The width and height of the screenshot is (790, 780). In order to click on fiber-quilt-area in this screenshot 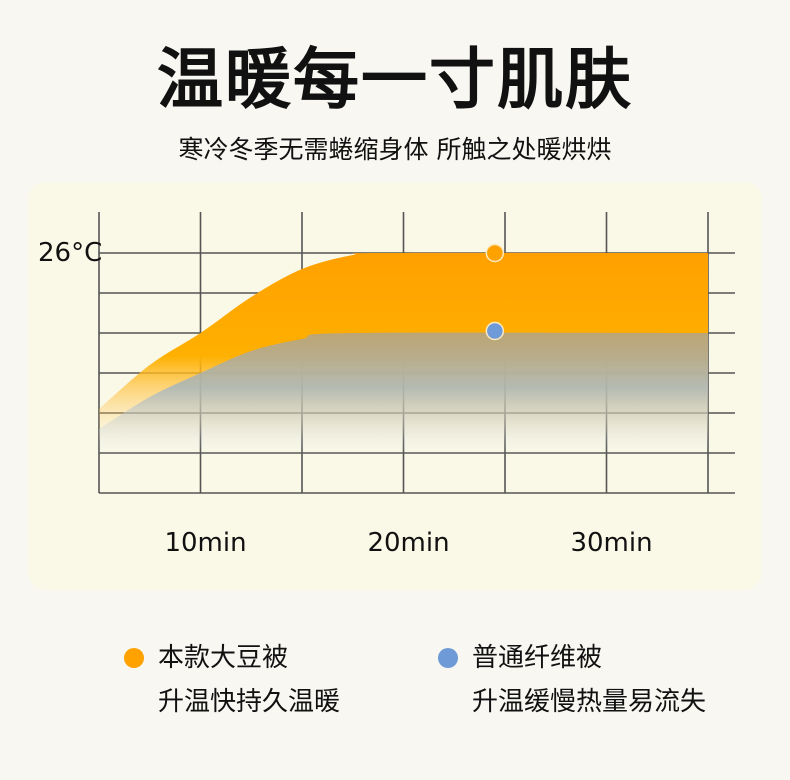, I will do `click(403, 401)`.